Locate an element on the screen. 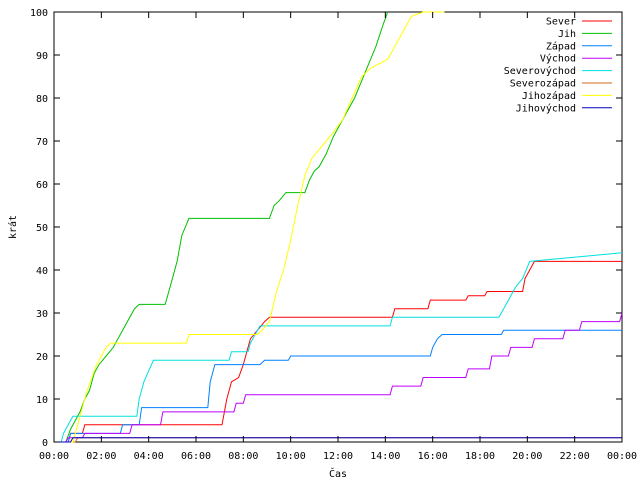 Image resolution: width=640 pixels, height=480 pixels. x-tick-label: 18:00 is located at coordinates (480, 456).